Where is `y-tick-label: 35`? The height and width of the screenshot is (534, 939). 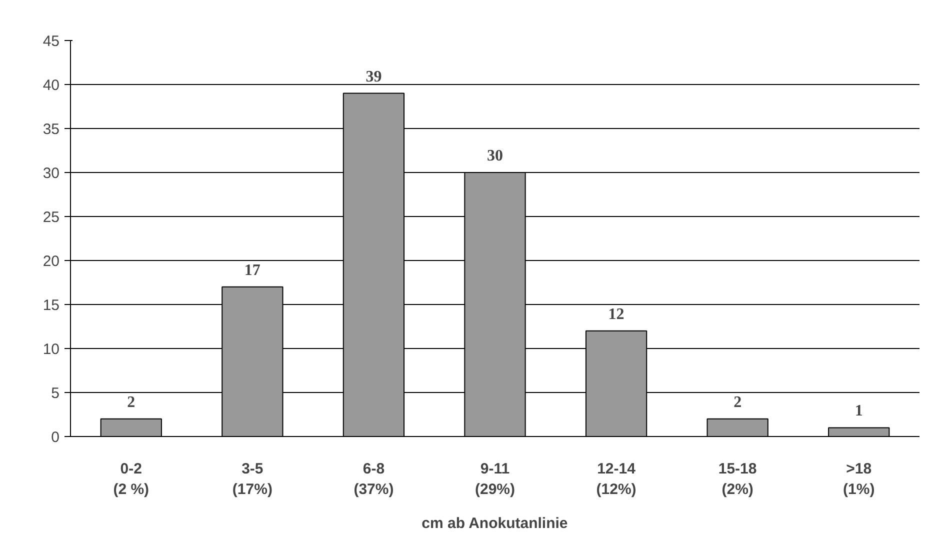 y-tick-label: 35 is located at coordinates (51, 129).